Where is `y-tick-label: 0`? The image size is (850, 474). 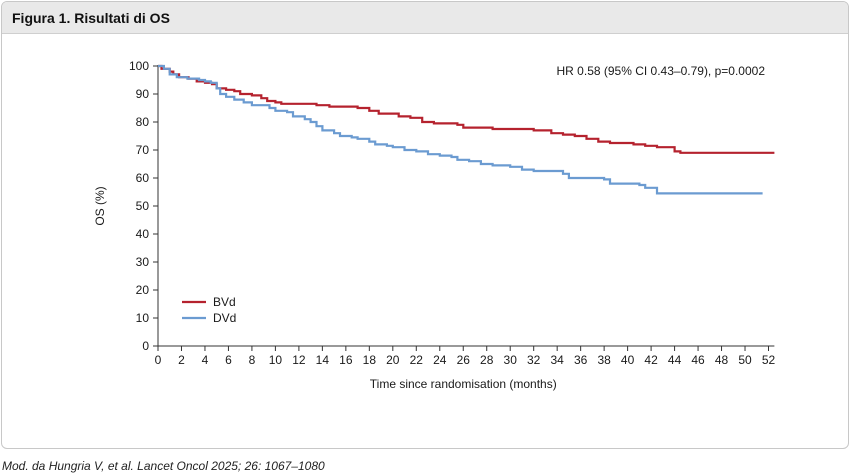 y-tick-label: 0 is located at coordinates (145, 346).